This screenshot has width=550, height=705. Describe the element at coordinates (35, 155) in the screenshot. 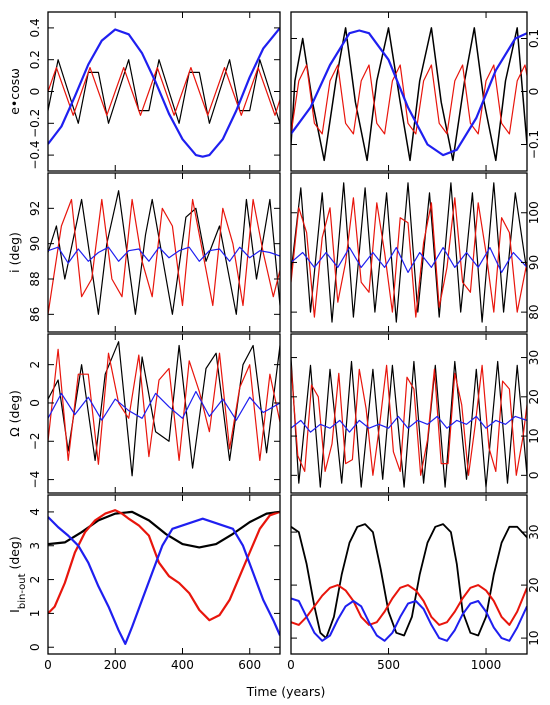

I see `y-tick-label: −0.4` at that location.